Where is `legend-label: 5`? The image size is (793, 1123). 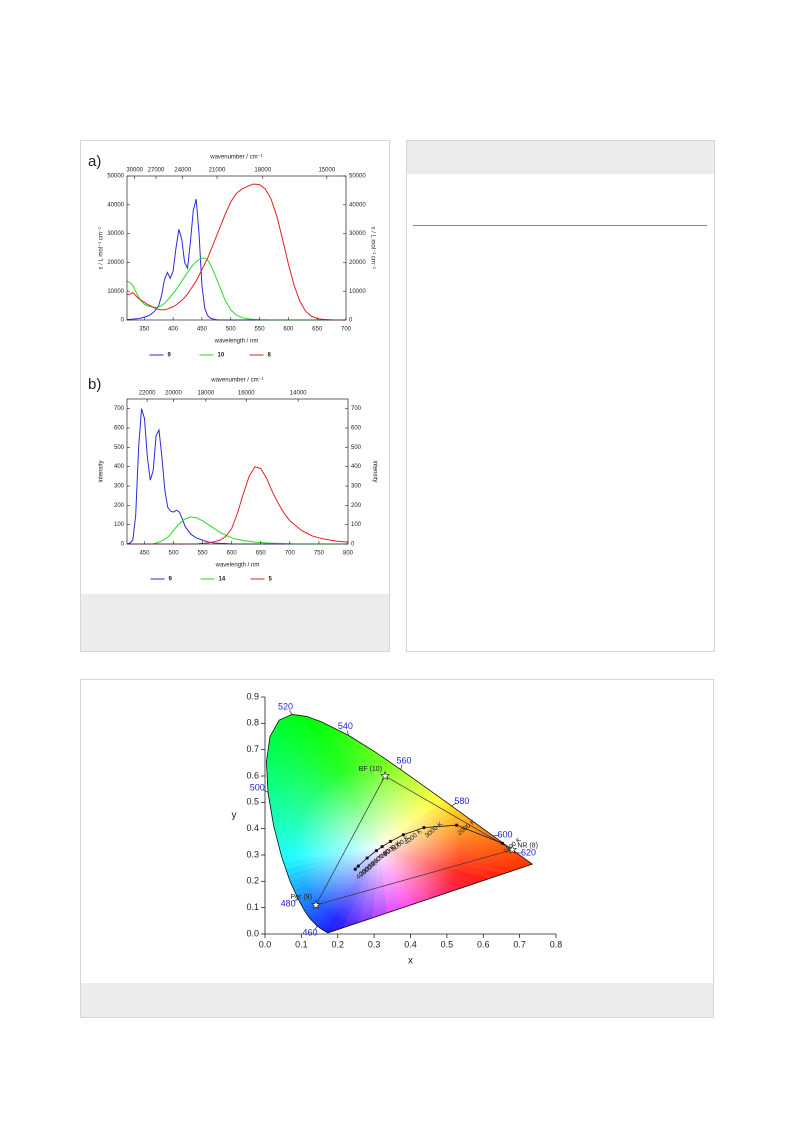 legend-label: 5 is located at coordinates (271, 580).